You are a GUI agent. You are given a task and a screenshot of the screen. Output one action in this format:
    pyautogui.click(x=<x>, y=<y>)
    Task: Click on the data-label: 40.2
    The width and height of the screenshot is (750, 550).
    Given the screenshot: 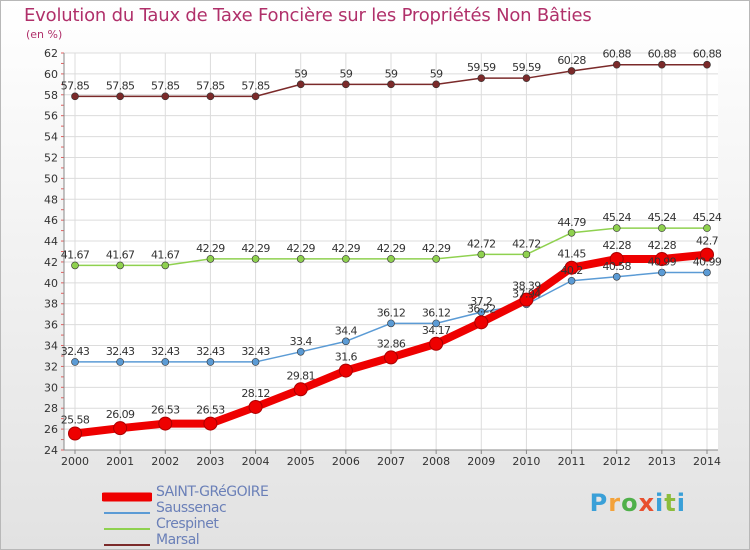 What is the action you would take?
    pyautogui.click(x=572, y=270)
    